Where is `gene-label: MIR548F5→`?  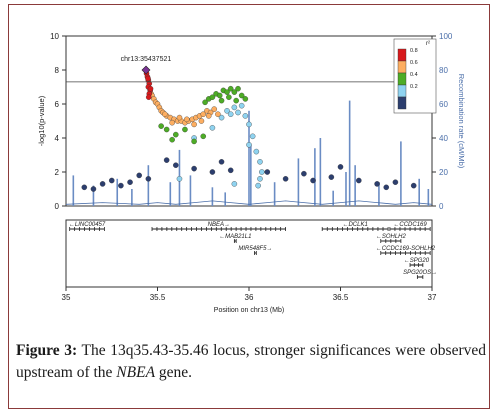 gene-label: MIR548F5→ is located at coordinates (255, 249).